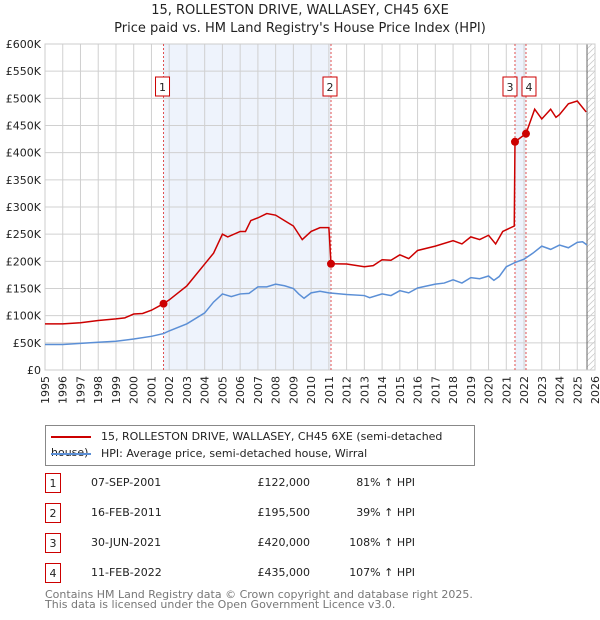  Describe the element at coordinates (24, 289) in the screenshot. I see `y-tick-label: £150K` at that location.